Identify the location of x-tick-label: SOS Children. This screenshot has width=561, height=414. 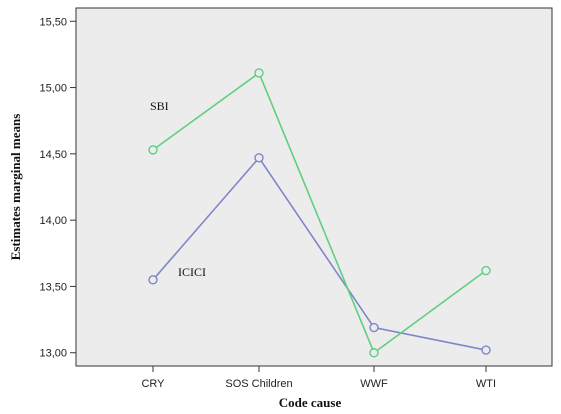
(258, 384).